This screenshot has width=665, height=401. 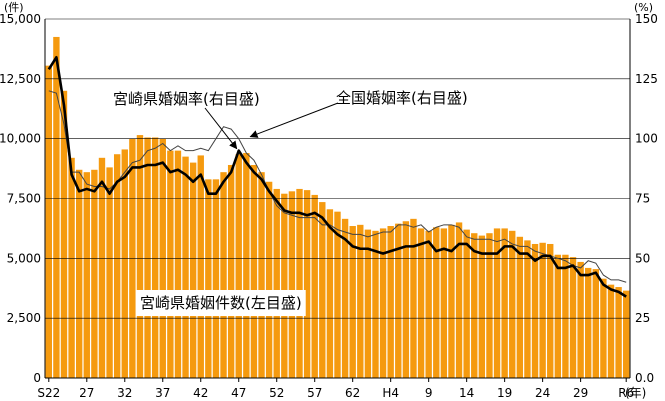 I want to click on annotation-national-rate: 全国婚姻率(右目盛), so click(x=402, y=98).